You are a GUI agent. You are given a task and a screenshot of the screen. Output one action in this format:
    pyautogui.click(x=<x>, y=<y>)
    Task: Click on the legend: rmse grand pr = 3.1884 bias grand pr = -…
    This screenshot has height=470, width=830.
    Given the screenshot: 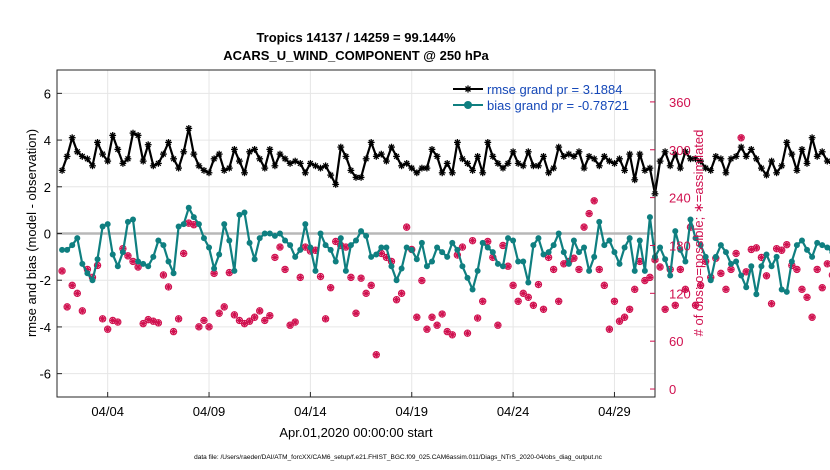 What is the action you would take?
    pyautogui.click(x=541, y=97)
    